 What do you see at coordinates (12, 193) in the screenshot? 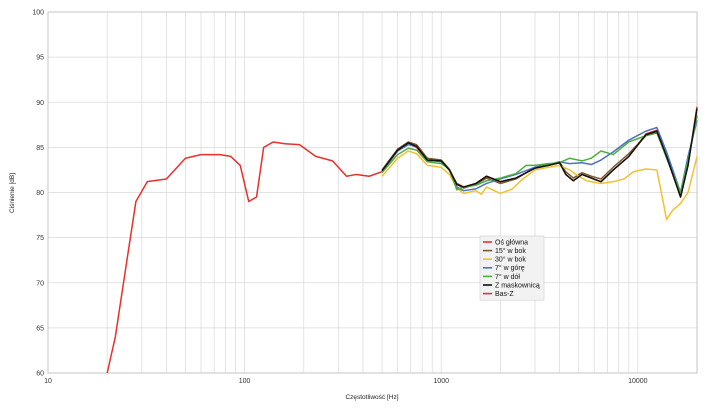
I see `y-axis-label: Ciśnienie [dB]` at bounding box center [12, 193].